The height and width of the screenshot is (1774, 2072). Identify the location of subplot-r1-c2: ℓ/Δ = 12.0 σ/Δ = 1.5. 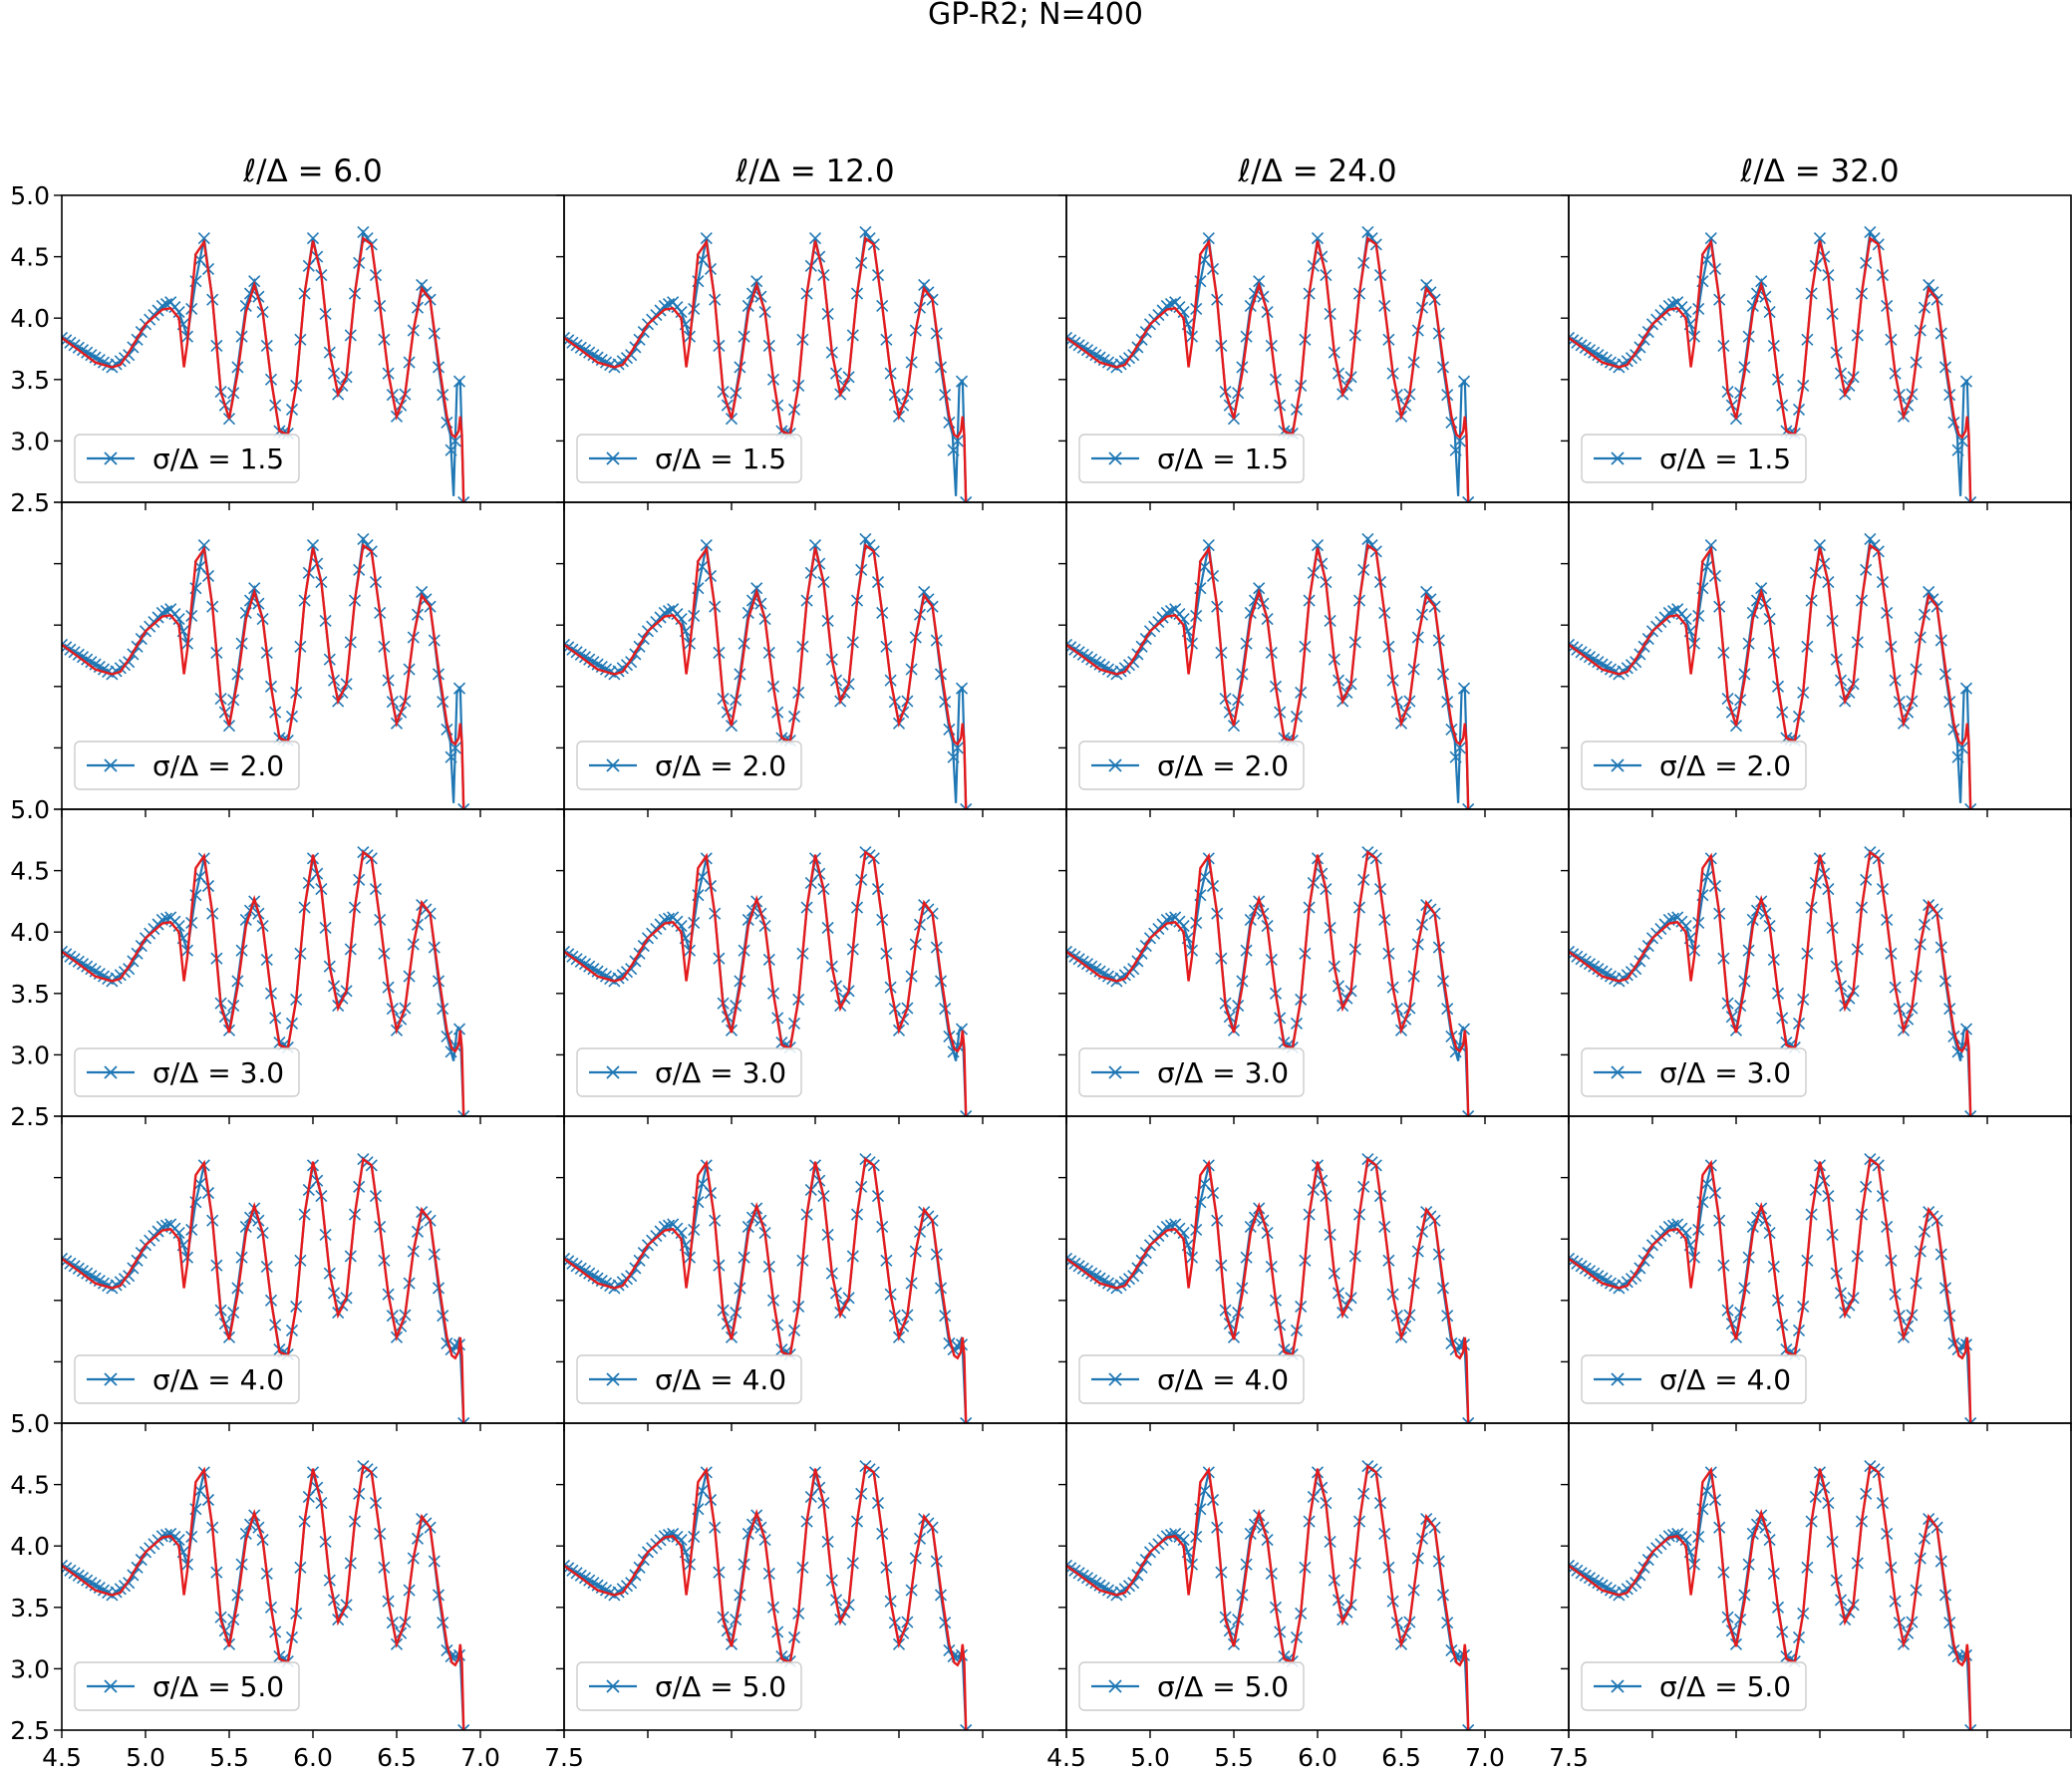
(811, 331).